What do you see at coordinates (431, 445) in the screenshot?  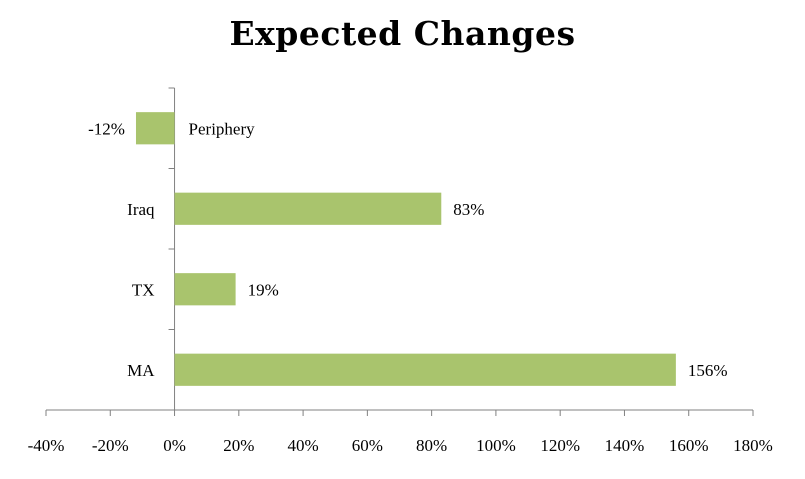 I see `x-tick-label: 80%` at bounding box center [431, 445].